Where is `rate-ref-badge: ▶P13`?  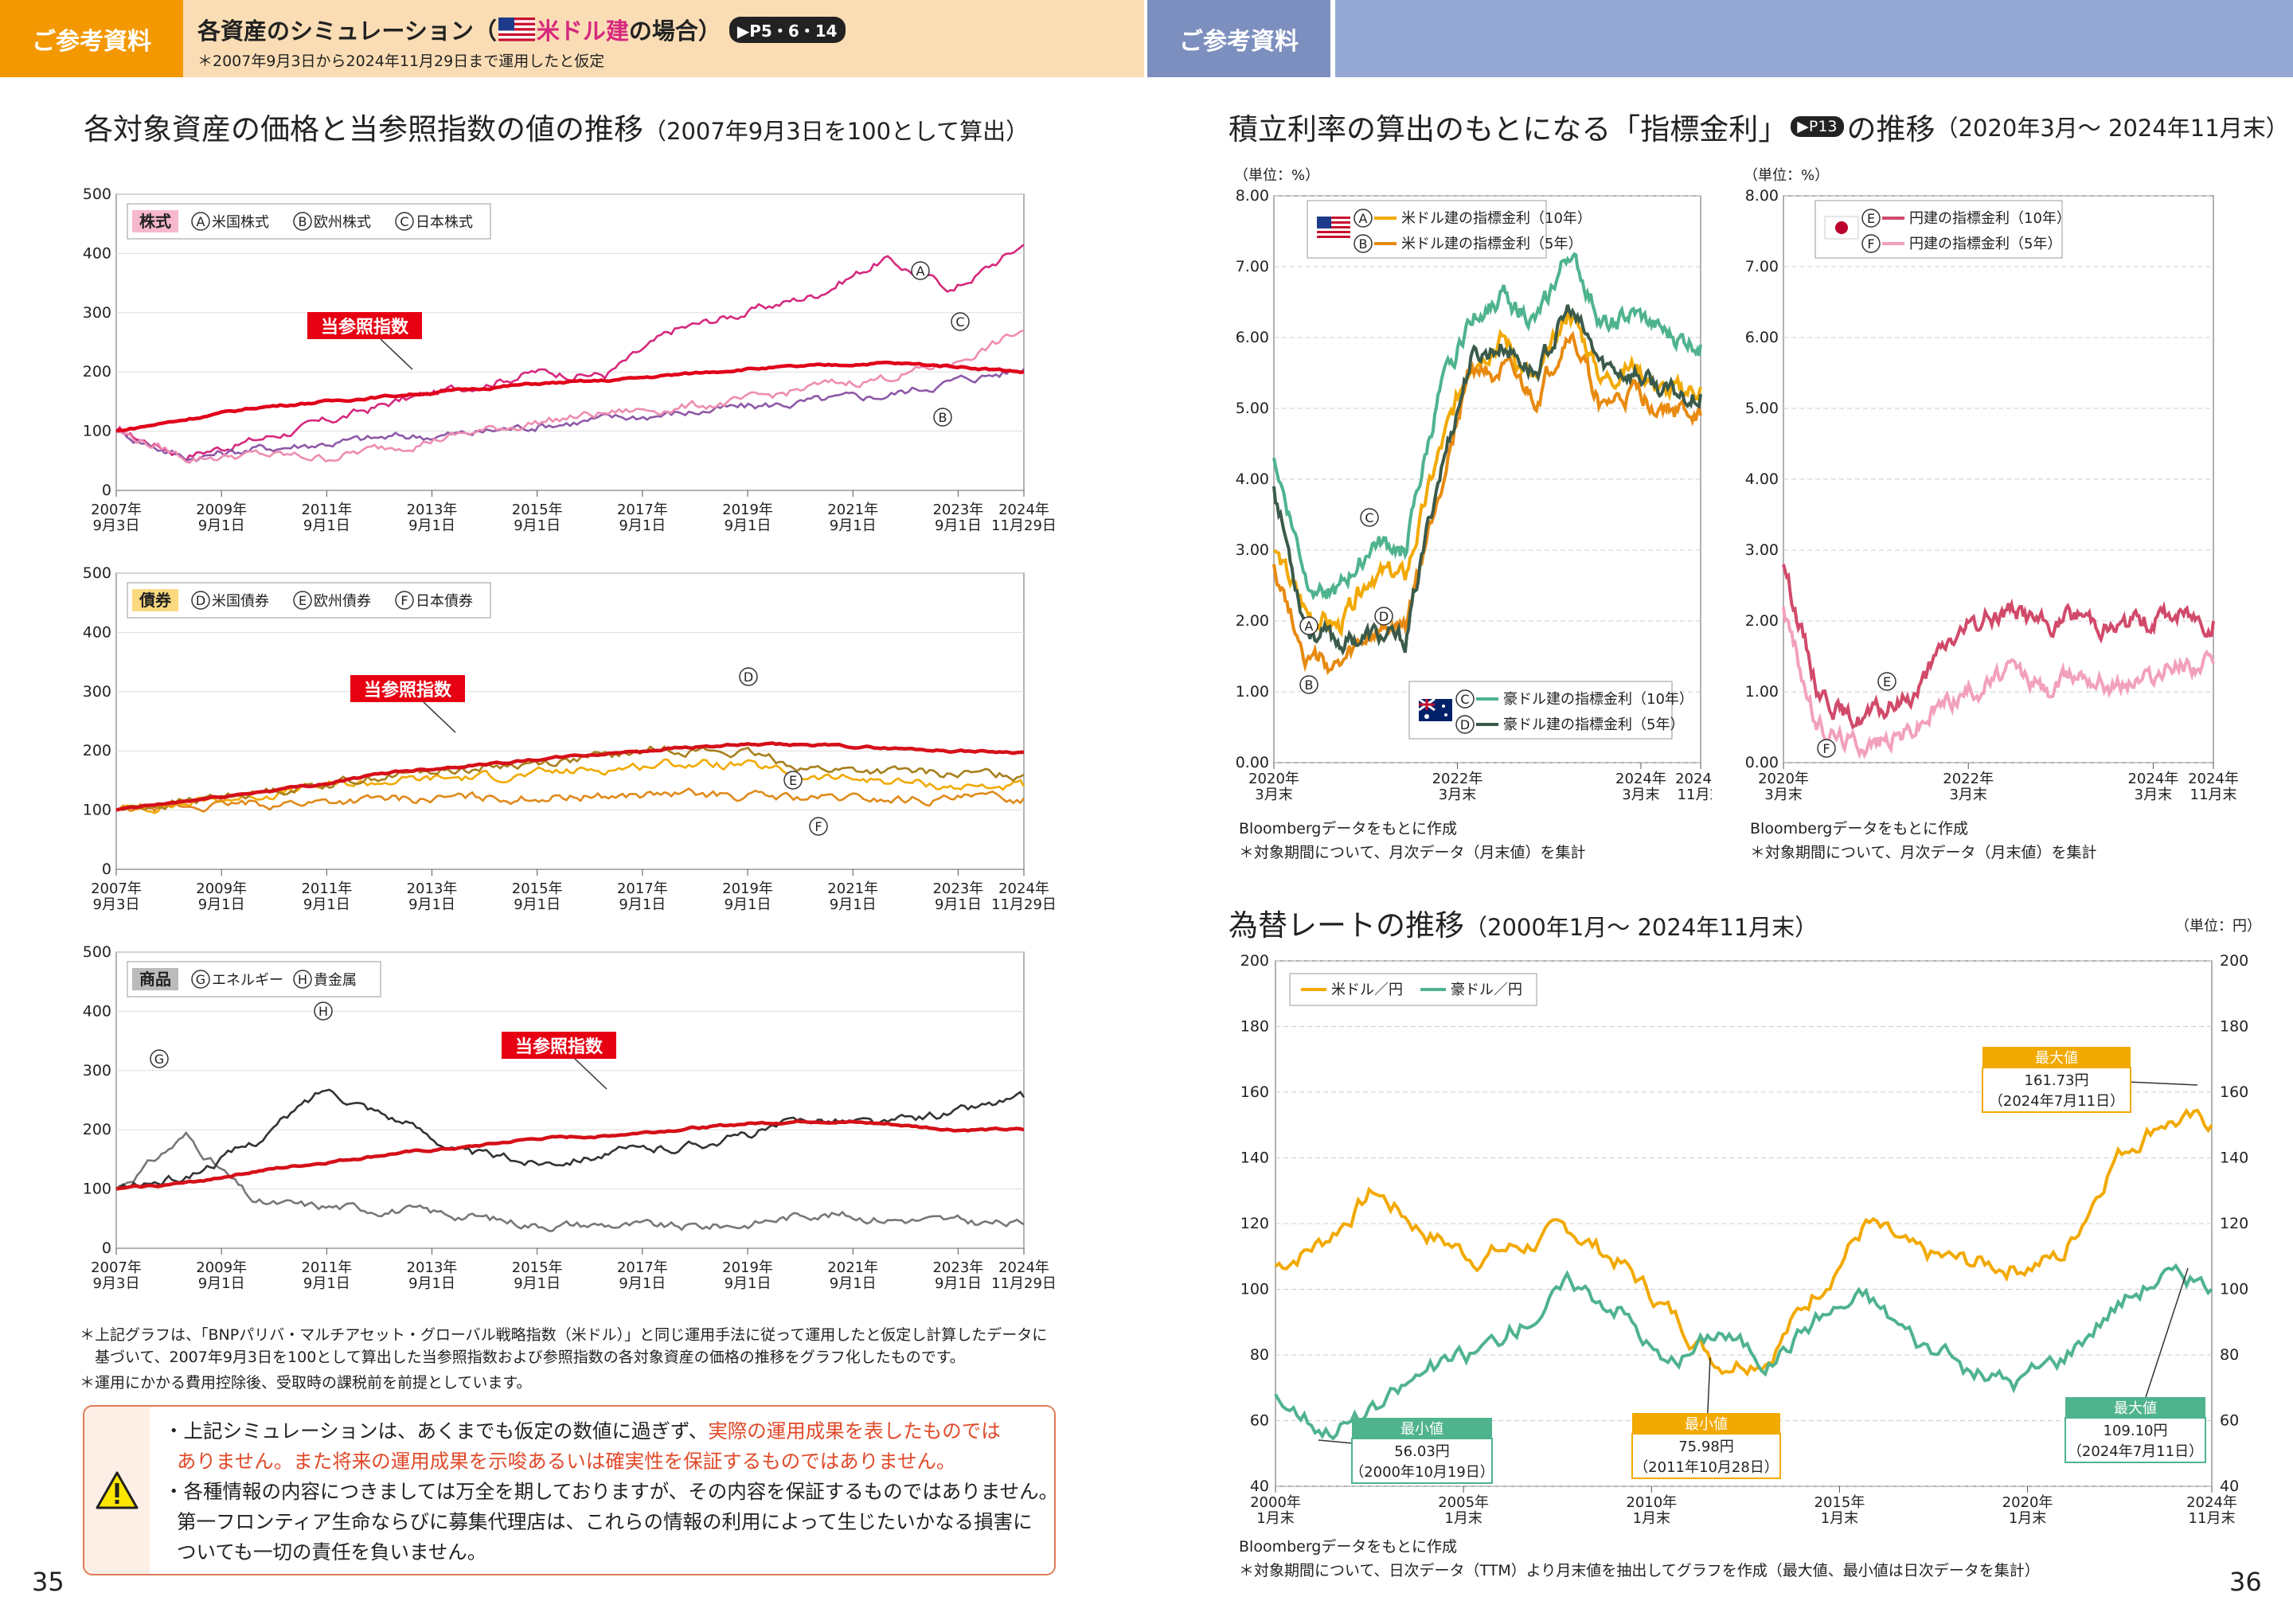 rate-ref-badge: ▶P13 is located at coordinates (1817, 126).